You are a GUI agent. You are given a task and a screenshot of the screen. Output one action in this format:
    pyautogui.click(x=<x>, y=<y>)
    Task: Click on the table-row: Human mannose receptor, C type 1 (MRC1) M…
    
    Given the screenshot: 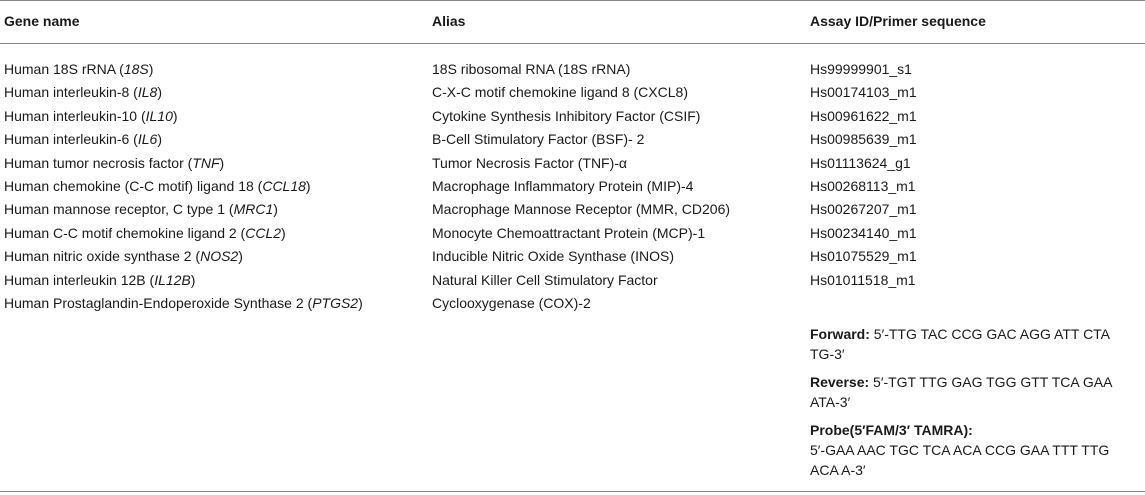 What is the action you would take?
    pyautogui.click(x=572, y=211)
    